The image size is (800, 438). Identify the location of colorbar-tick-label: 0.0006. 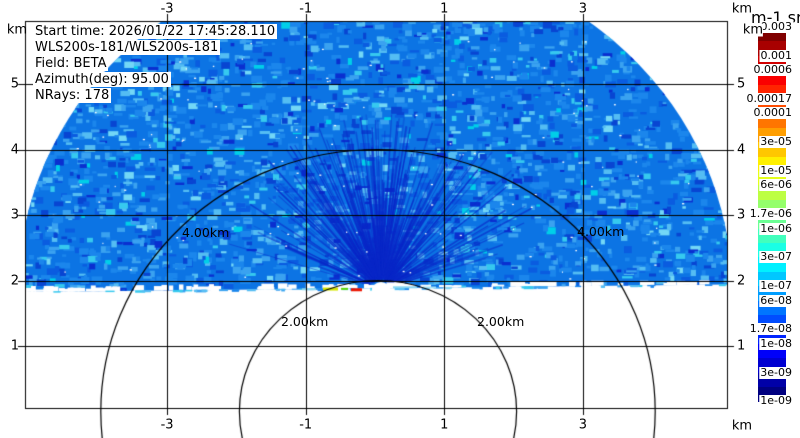
(772, 70).